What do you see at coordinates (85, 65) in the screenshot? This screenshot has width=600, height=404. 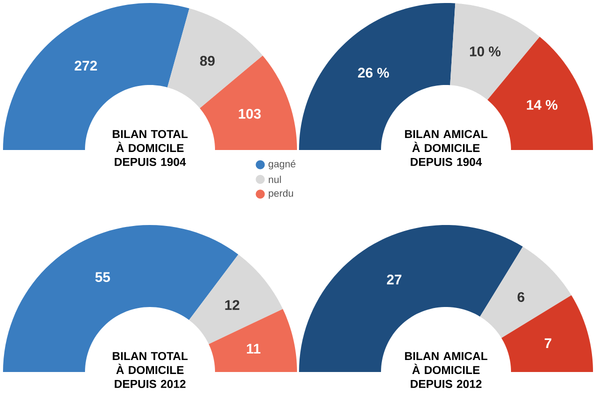 I see `data-label: 272` at bounding box center [85, 65].